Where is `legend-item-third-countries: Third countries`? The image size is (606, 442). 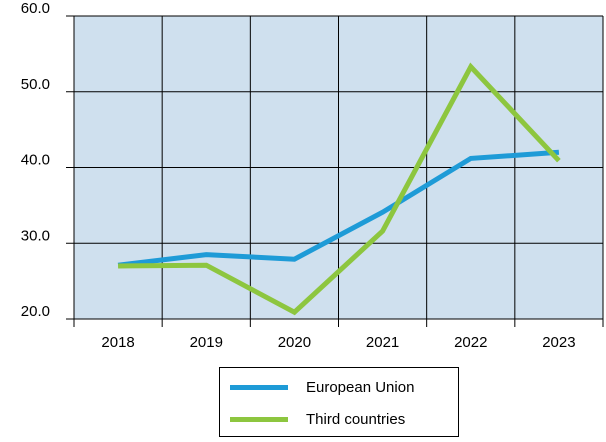 legend-item-third-countries: Third countries is located at coordinates (317, 419).